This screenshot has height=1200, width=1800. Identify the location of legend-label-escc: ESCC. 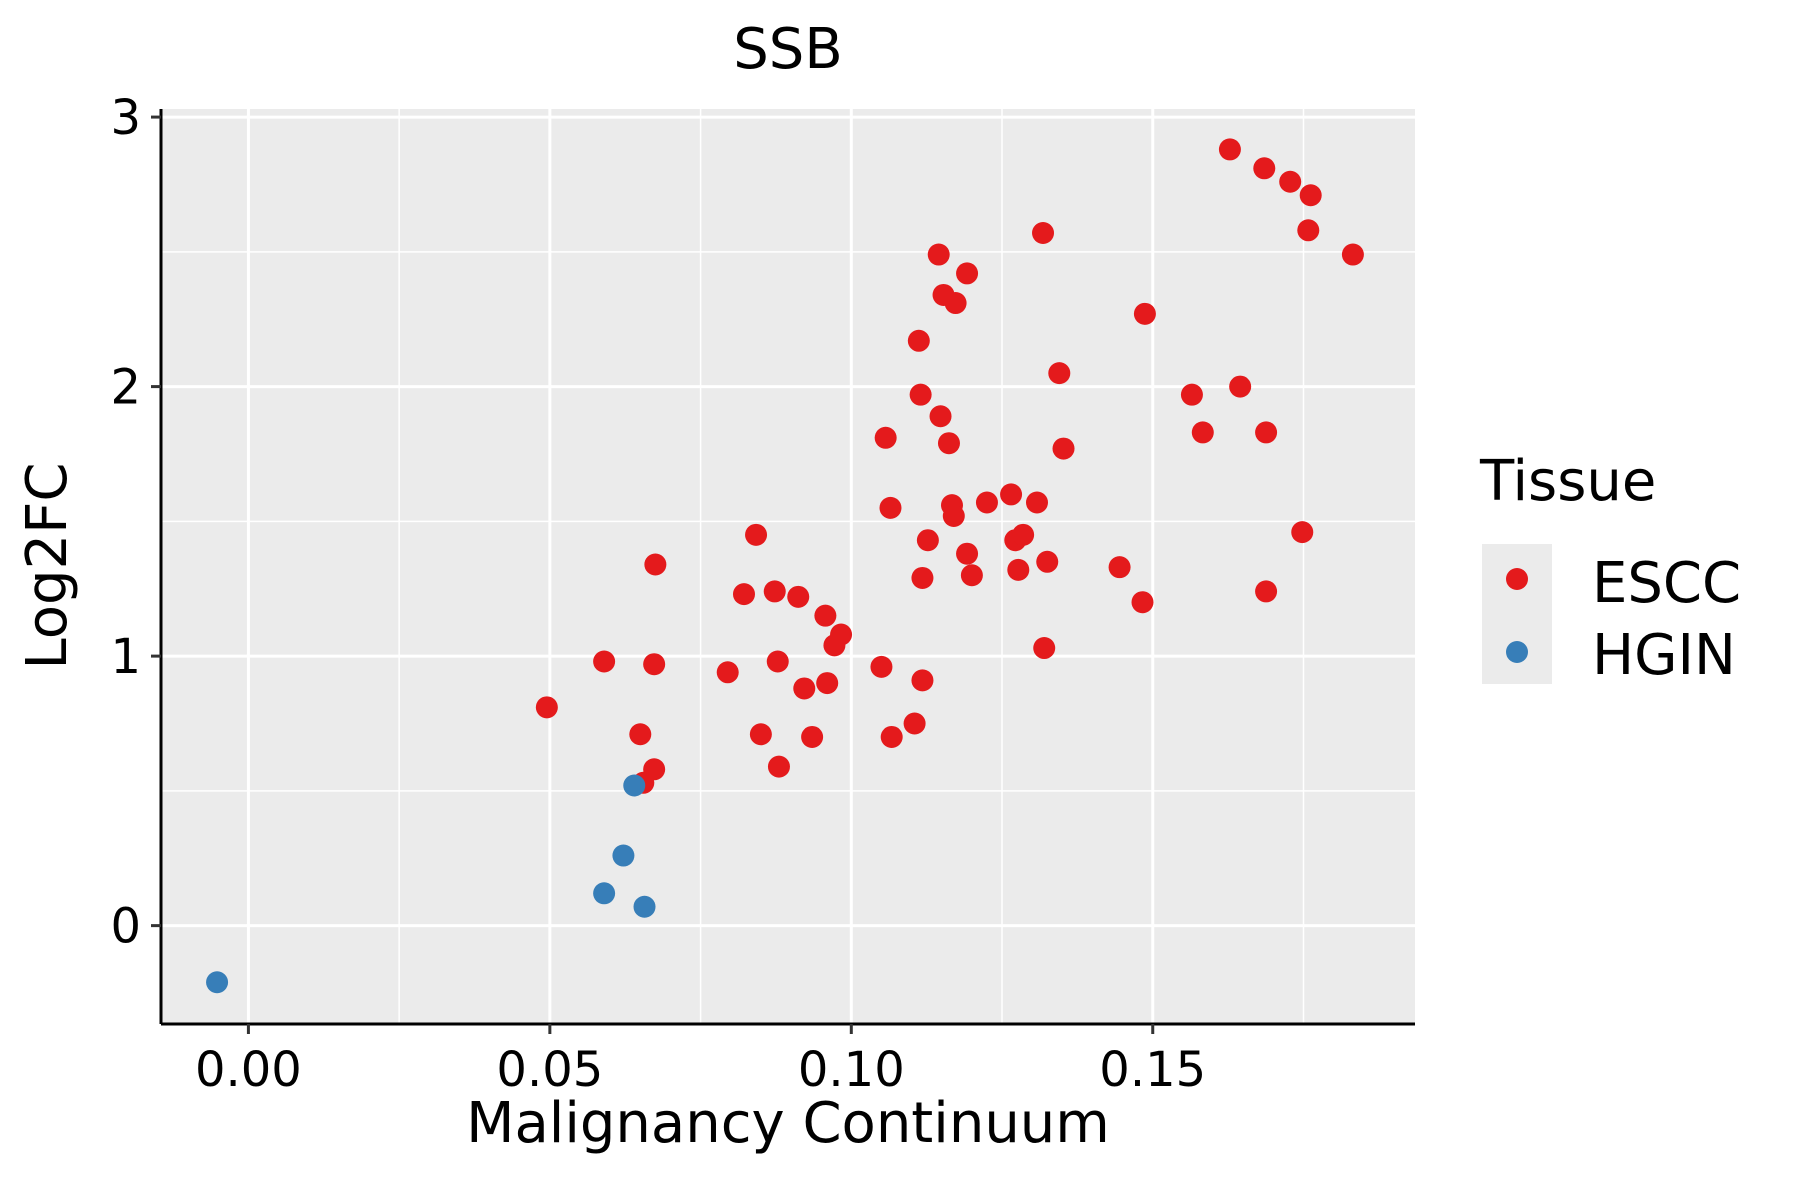
(1666, 583).